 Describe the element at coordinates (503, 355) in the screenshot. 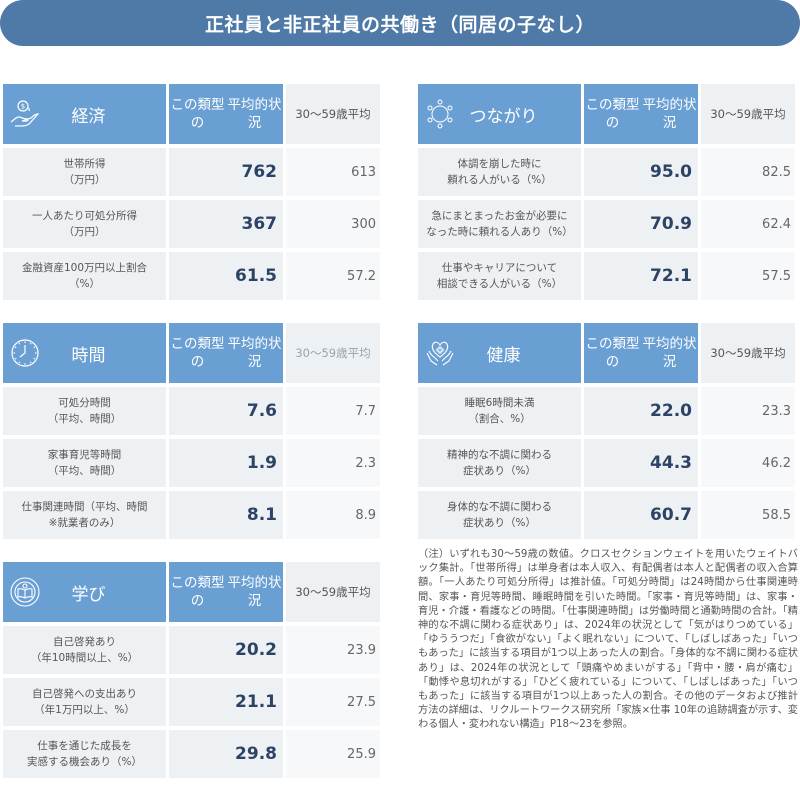

I see `category-name: 健康` at that location.